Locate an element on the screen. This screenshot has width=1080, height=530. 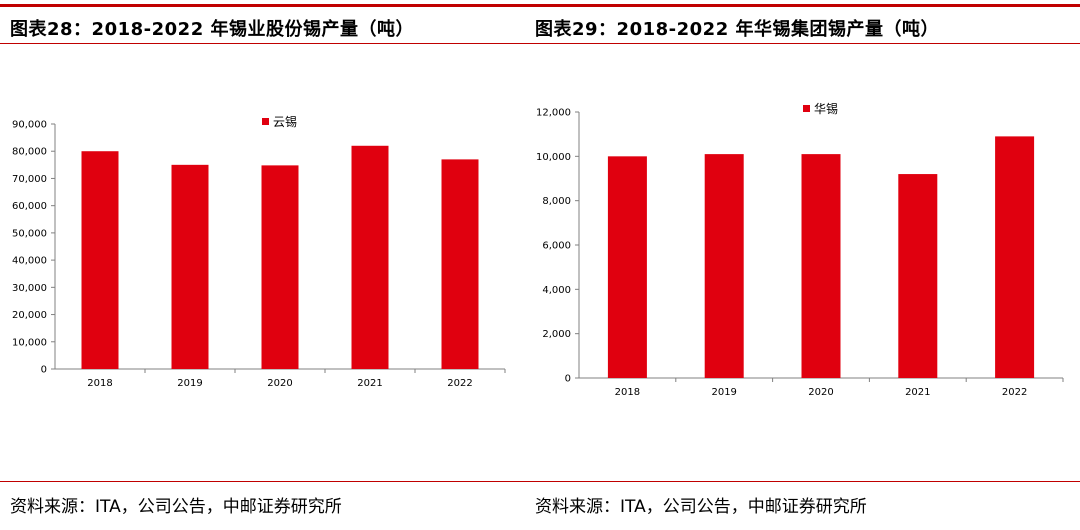
chart-title-bar: 图表28：2018-2022 年锡业股份锡产量（吨） is located at coordinates (262, 24).